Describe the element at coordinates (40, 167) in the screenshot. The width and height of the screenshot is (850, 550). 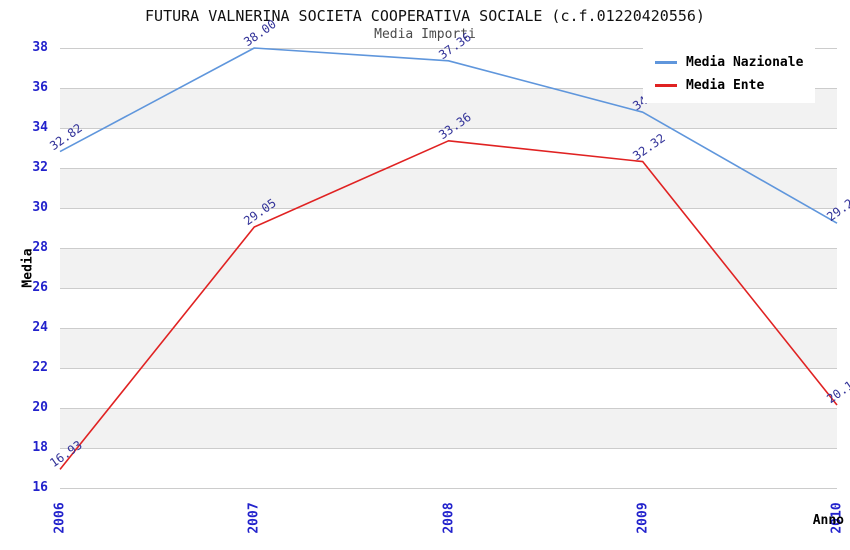
I see `y-axis-tick-label: 32` at that location.